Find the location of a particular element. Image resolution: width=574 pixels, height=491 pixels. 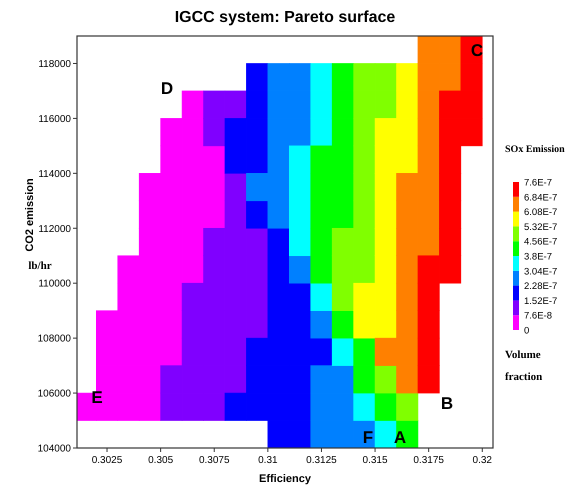

y-tick-label: 114000 is located at coordinates (55, 174).